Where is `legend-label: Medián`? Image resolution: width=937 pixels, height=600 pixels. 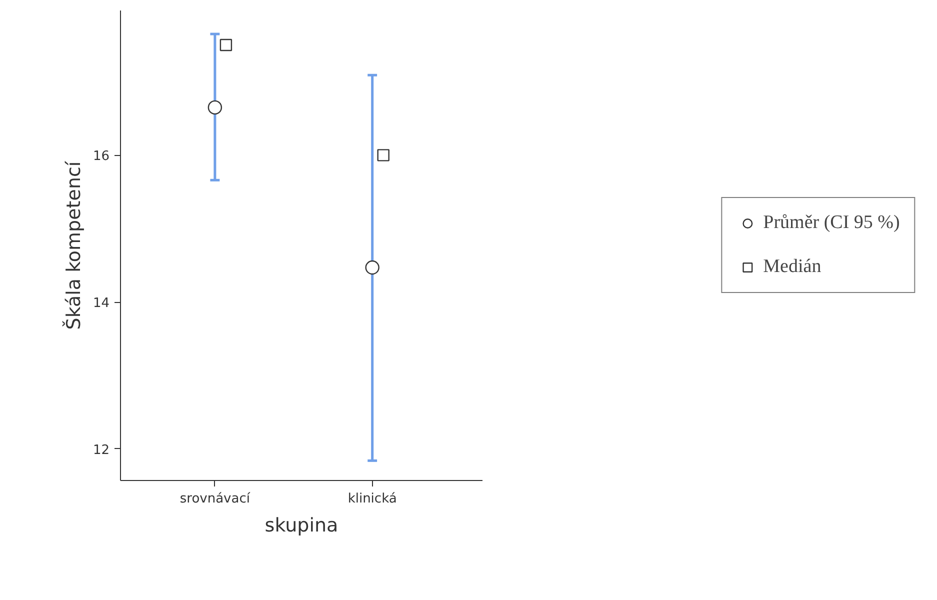 legend-label: Medián is located at coordinates (792, 267).